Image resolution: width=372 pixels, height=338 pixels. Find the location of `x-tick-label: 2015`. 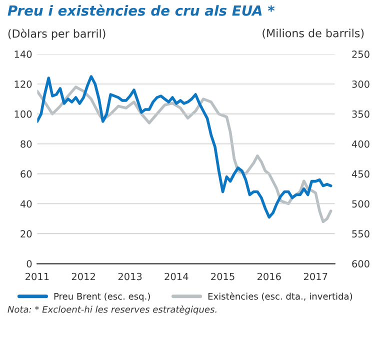

x-tick-label: 2015 is located at coordinates (222, 276).